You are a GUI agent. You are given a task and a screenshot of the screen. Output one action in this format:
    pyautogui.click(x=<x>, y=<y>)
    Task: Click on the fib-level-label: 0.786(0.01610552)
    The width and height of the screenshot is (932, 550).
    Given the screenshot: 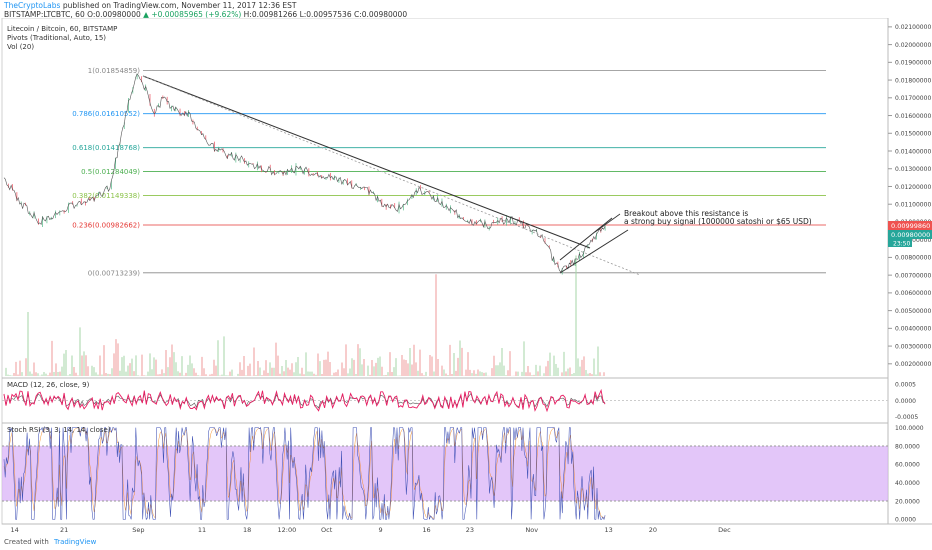 What is the action you would take?
    pyautogui.click(x=106, y=114)
    